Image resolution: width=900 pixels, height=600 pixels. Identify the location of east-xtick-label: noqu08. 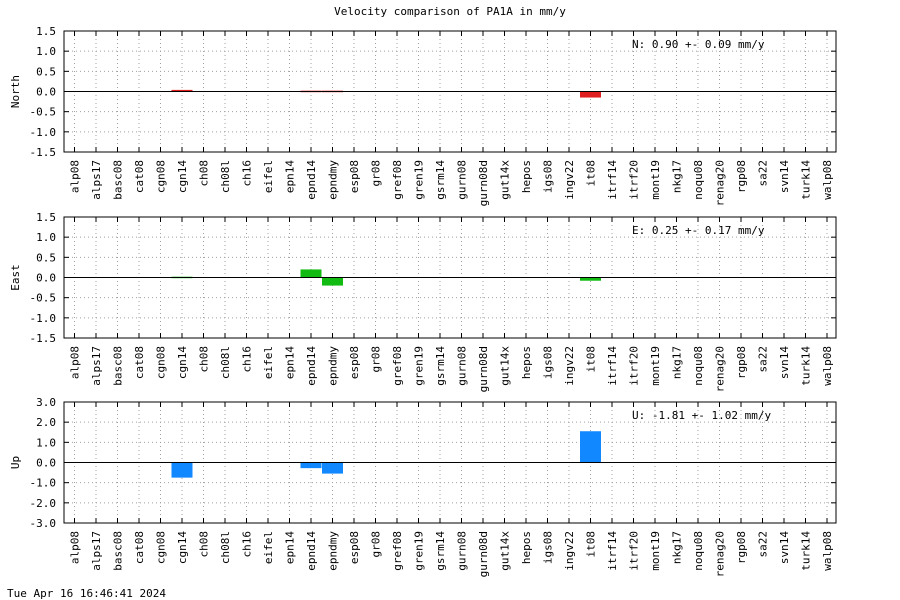
(698, 366).